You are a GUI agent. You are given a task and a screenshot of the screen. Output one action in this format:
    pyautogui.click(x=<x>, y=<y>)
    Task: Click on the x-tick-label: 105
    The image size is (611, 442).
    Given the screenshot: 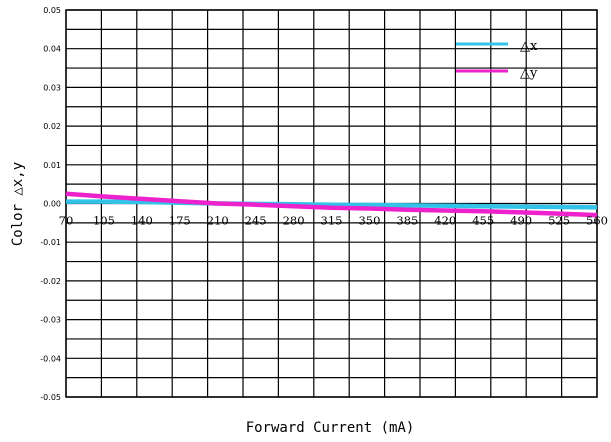 What is the action you would take?
    pyautogui.click(x=104, y=221)
    